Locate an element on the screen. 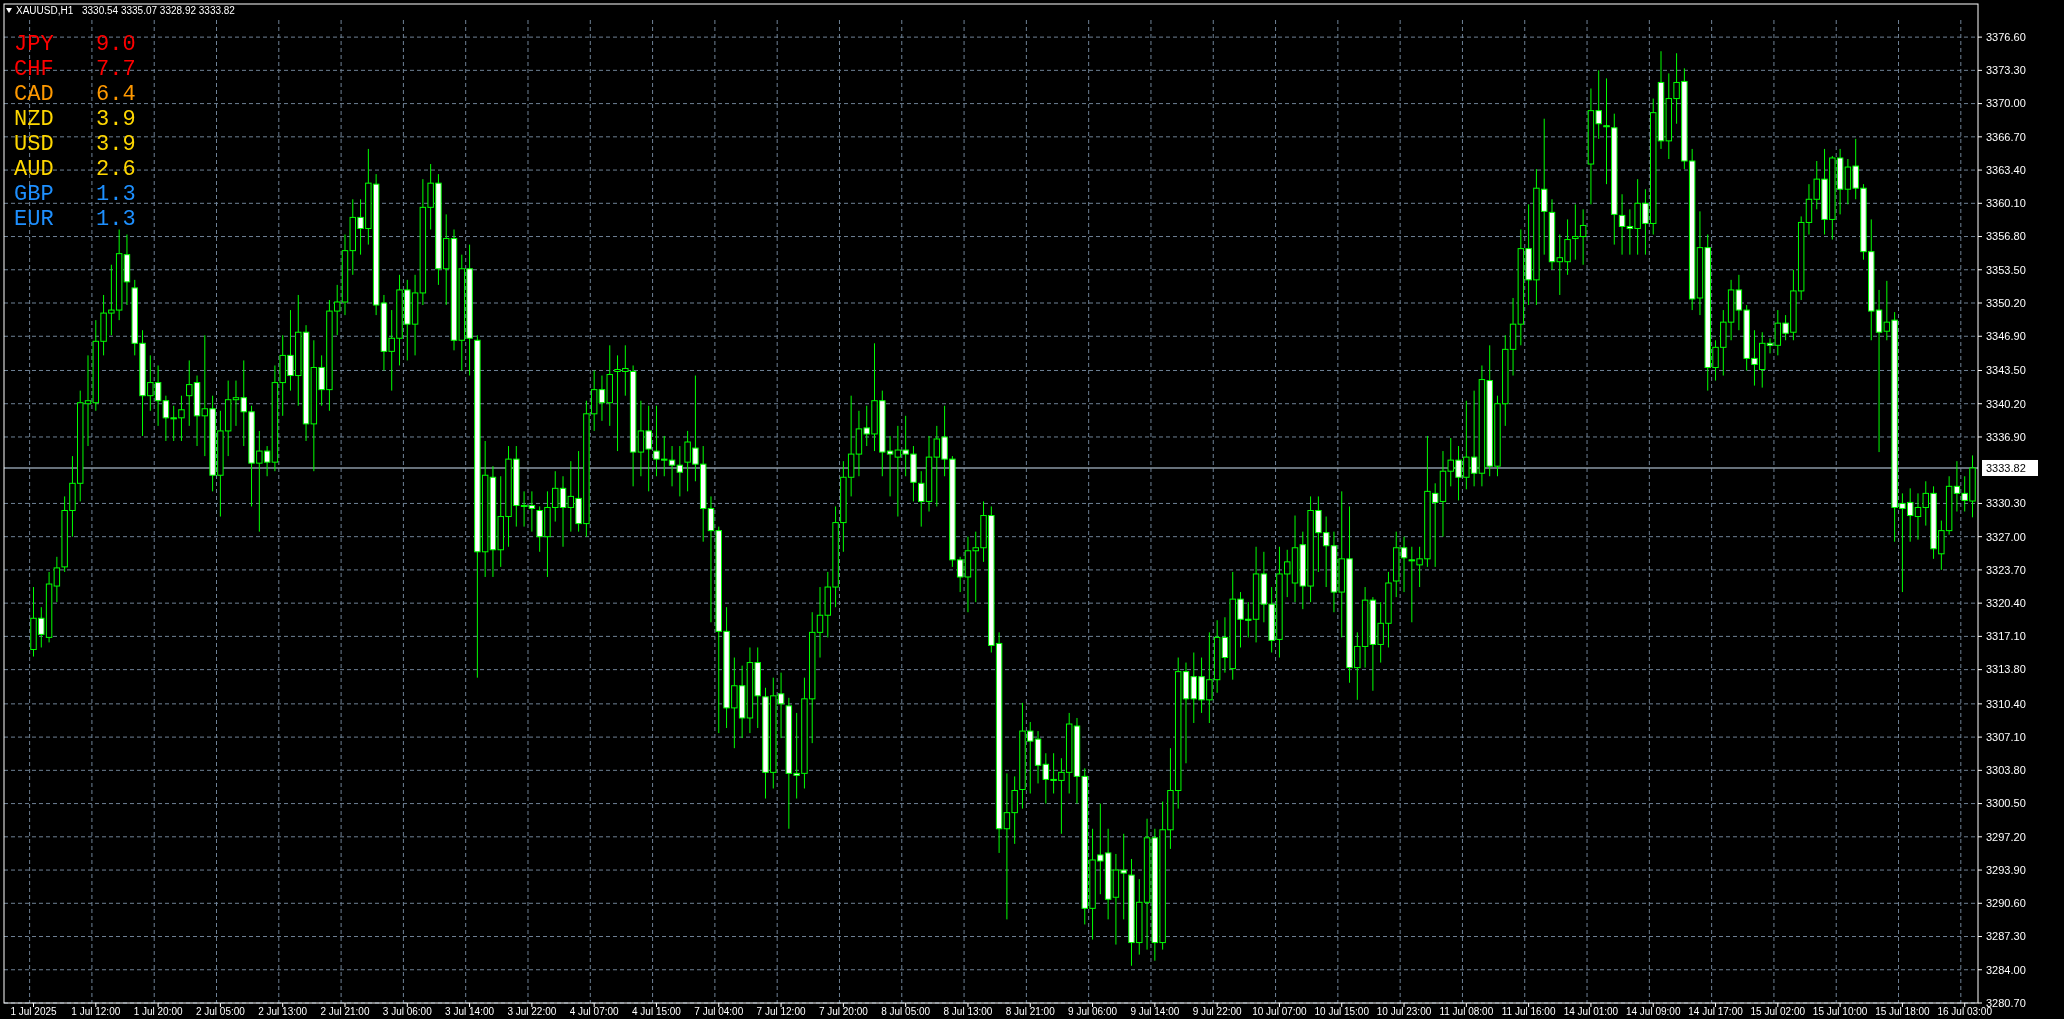 The width and height of the screenshot is (2064, 1019). y-tick-label: 3376.60 is located at coordinates (2006, 36).